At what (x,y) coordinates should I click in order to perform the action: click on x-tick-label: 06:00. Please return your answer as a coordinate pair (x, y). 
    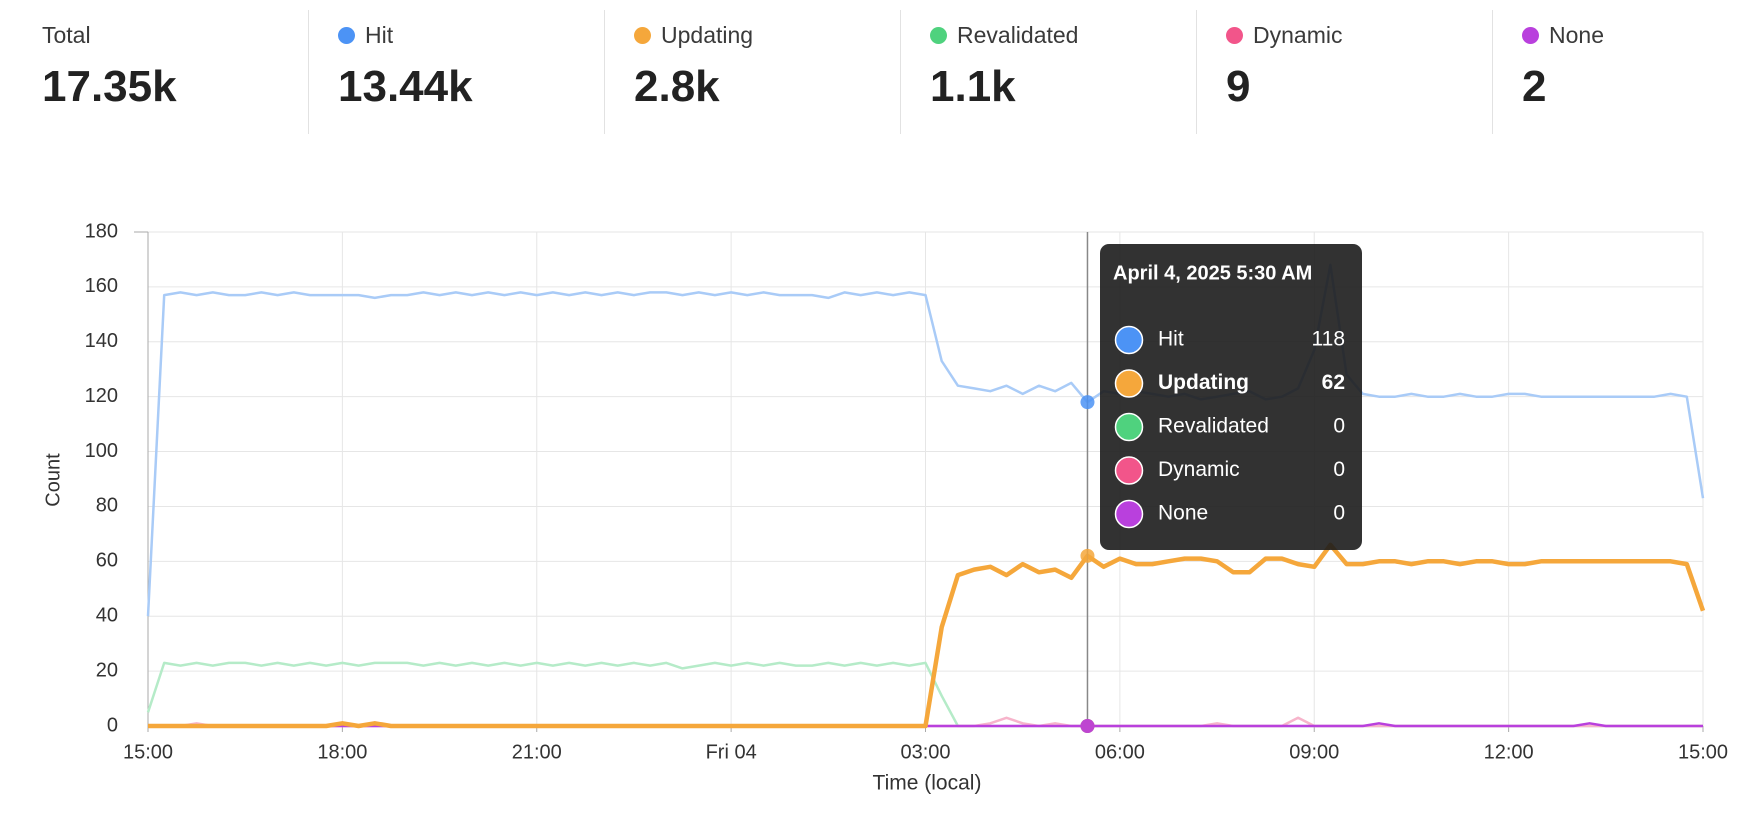
    Looking at the image, I should click on (1120, 752).